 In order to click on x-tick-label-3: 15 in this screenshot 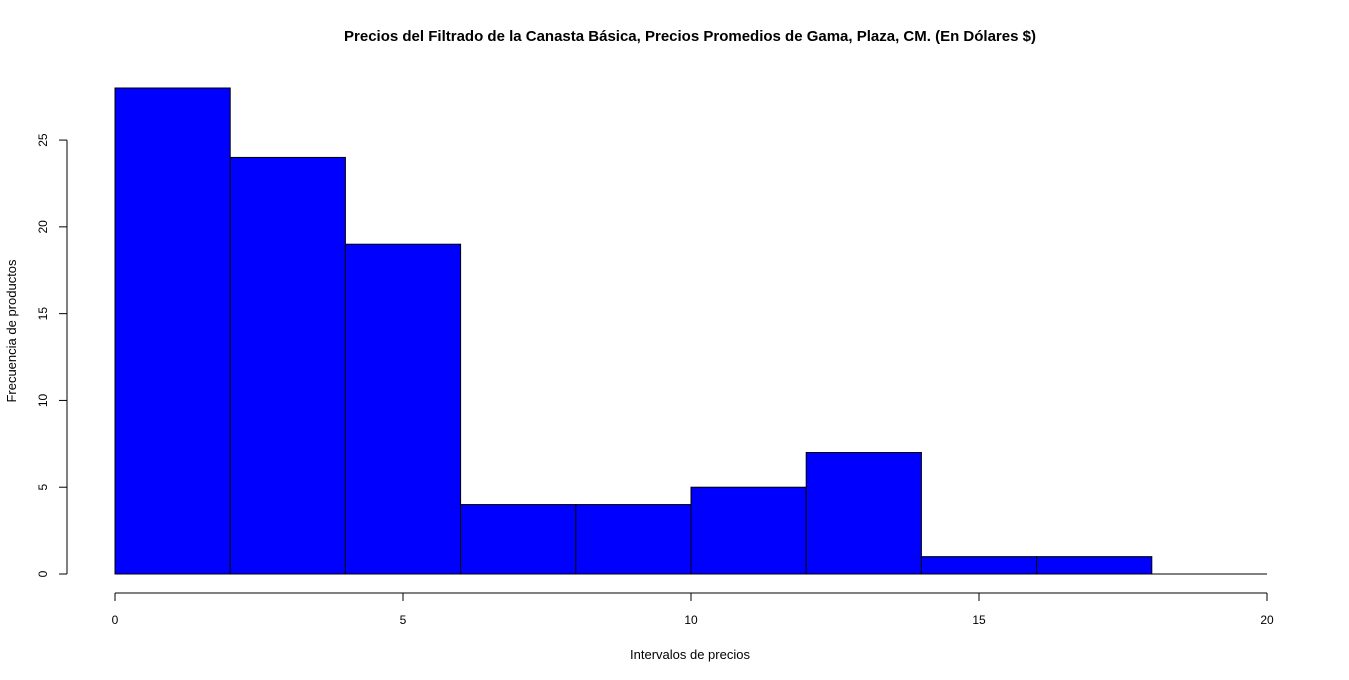, I will do `click(979, 620)`.